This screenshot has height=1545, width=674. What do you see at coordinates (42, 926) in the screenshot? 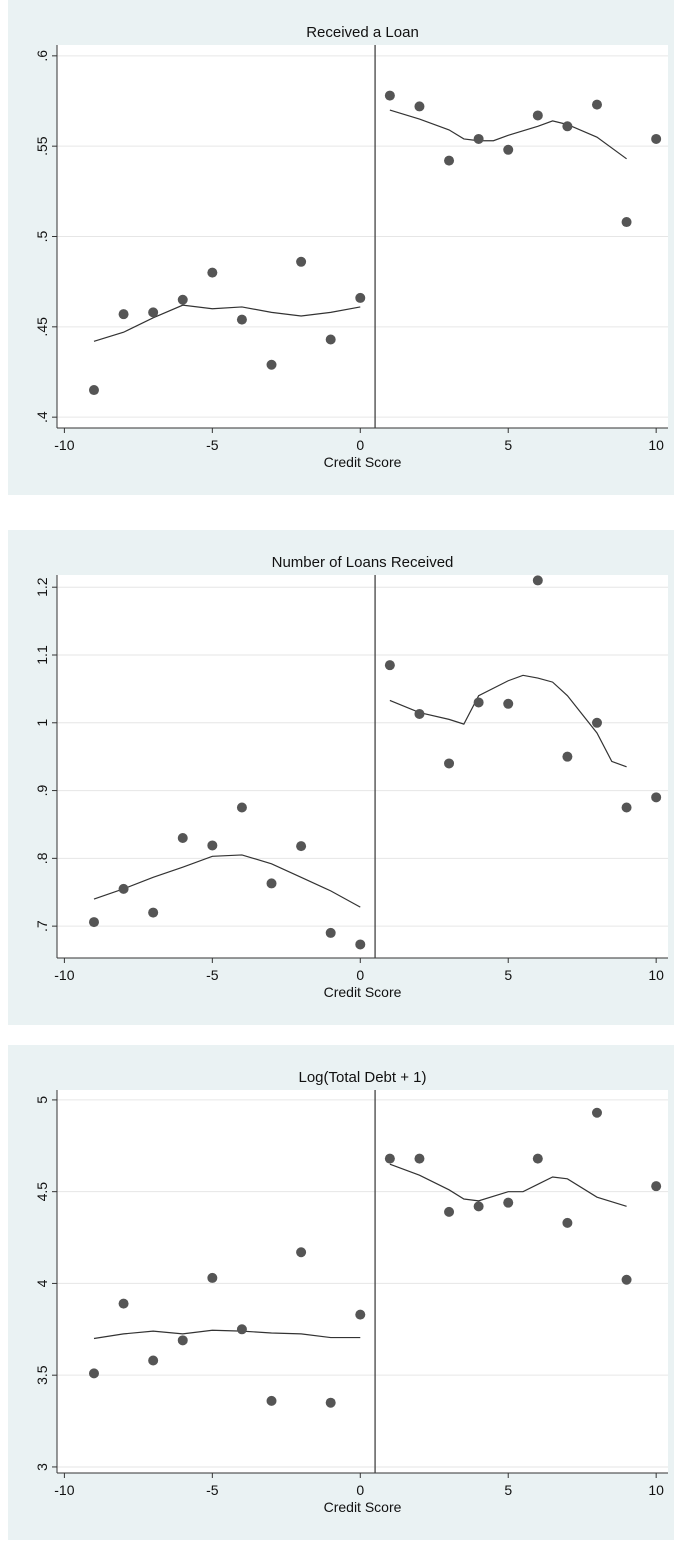
I see `y-tick-label: .7` at bounding box center [42, 926].